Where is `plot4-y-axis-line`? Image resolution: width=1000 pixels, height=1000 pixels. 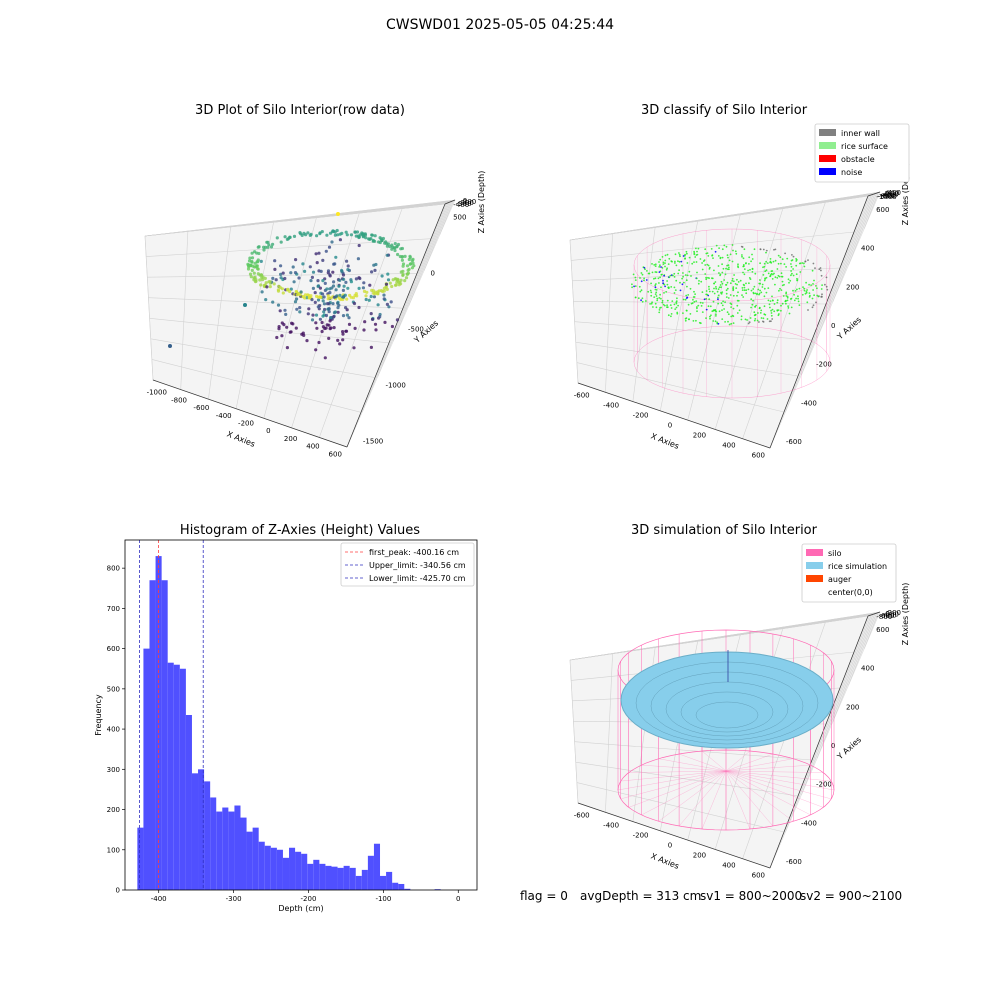 plot4-y-axis-line is located at coordinates (819, 742).